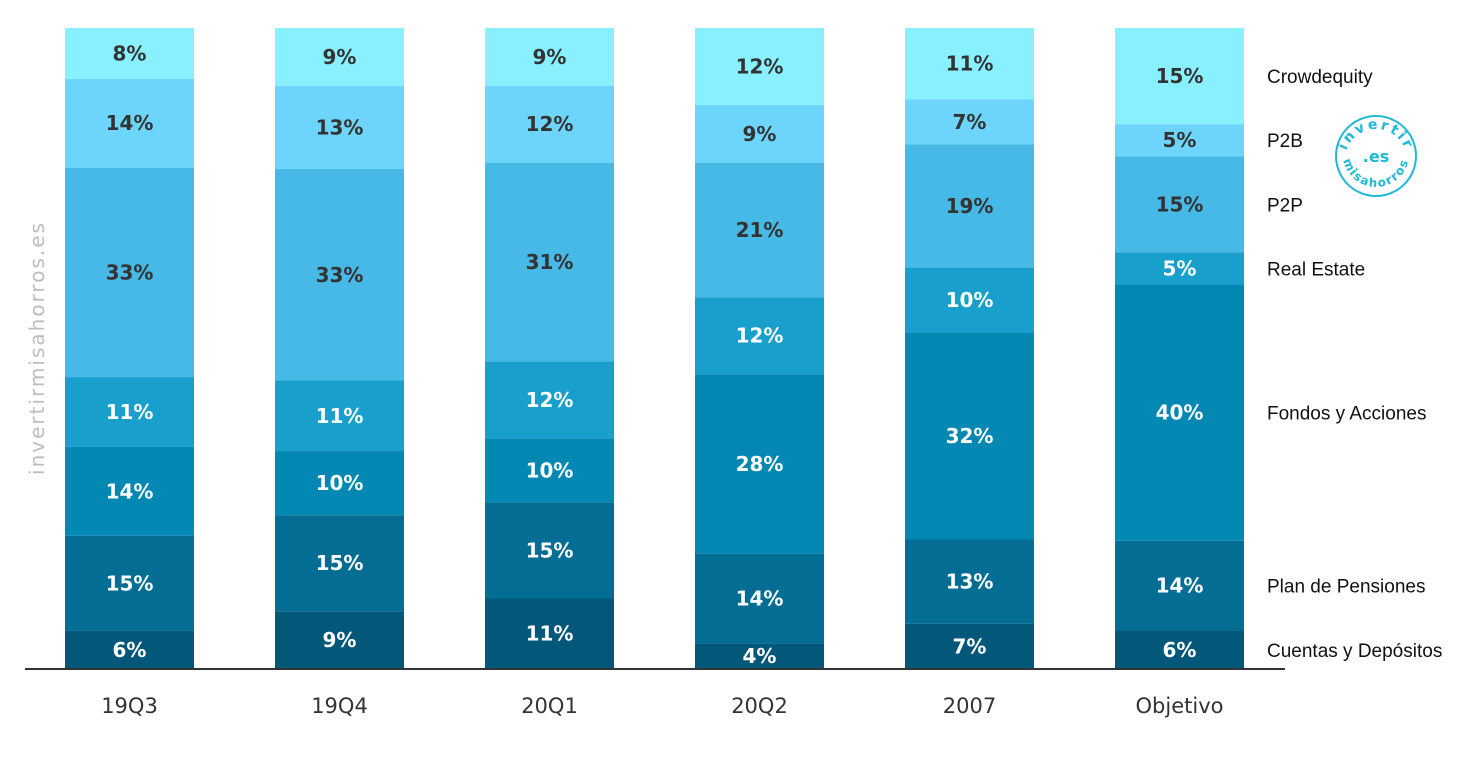 This screenshot has width=1471, height=758. I want to click on bar-2007-cuentas-y-depositos, so click(969, 646).